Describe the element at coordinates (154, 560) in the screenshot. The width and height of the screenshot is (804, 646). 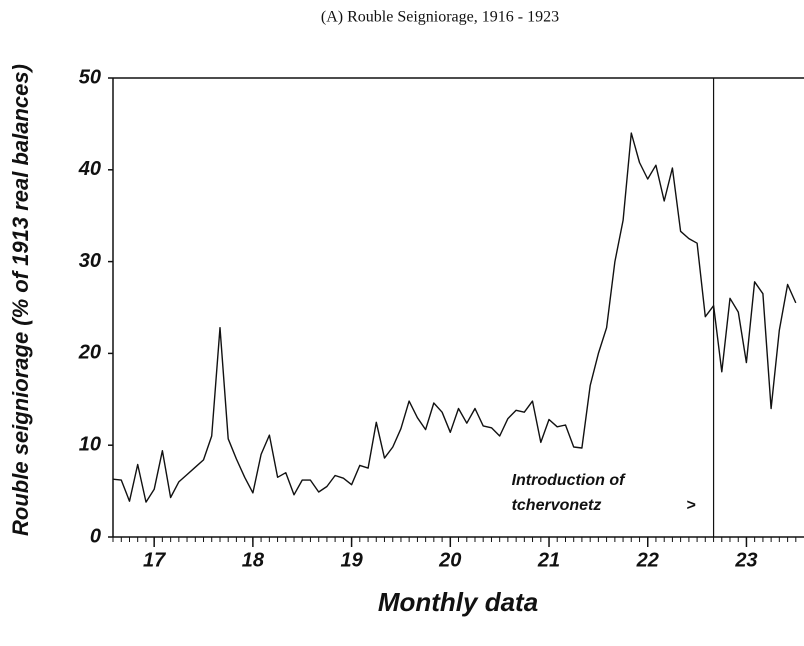
I see `x-tick-label: 17` at that location.